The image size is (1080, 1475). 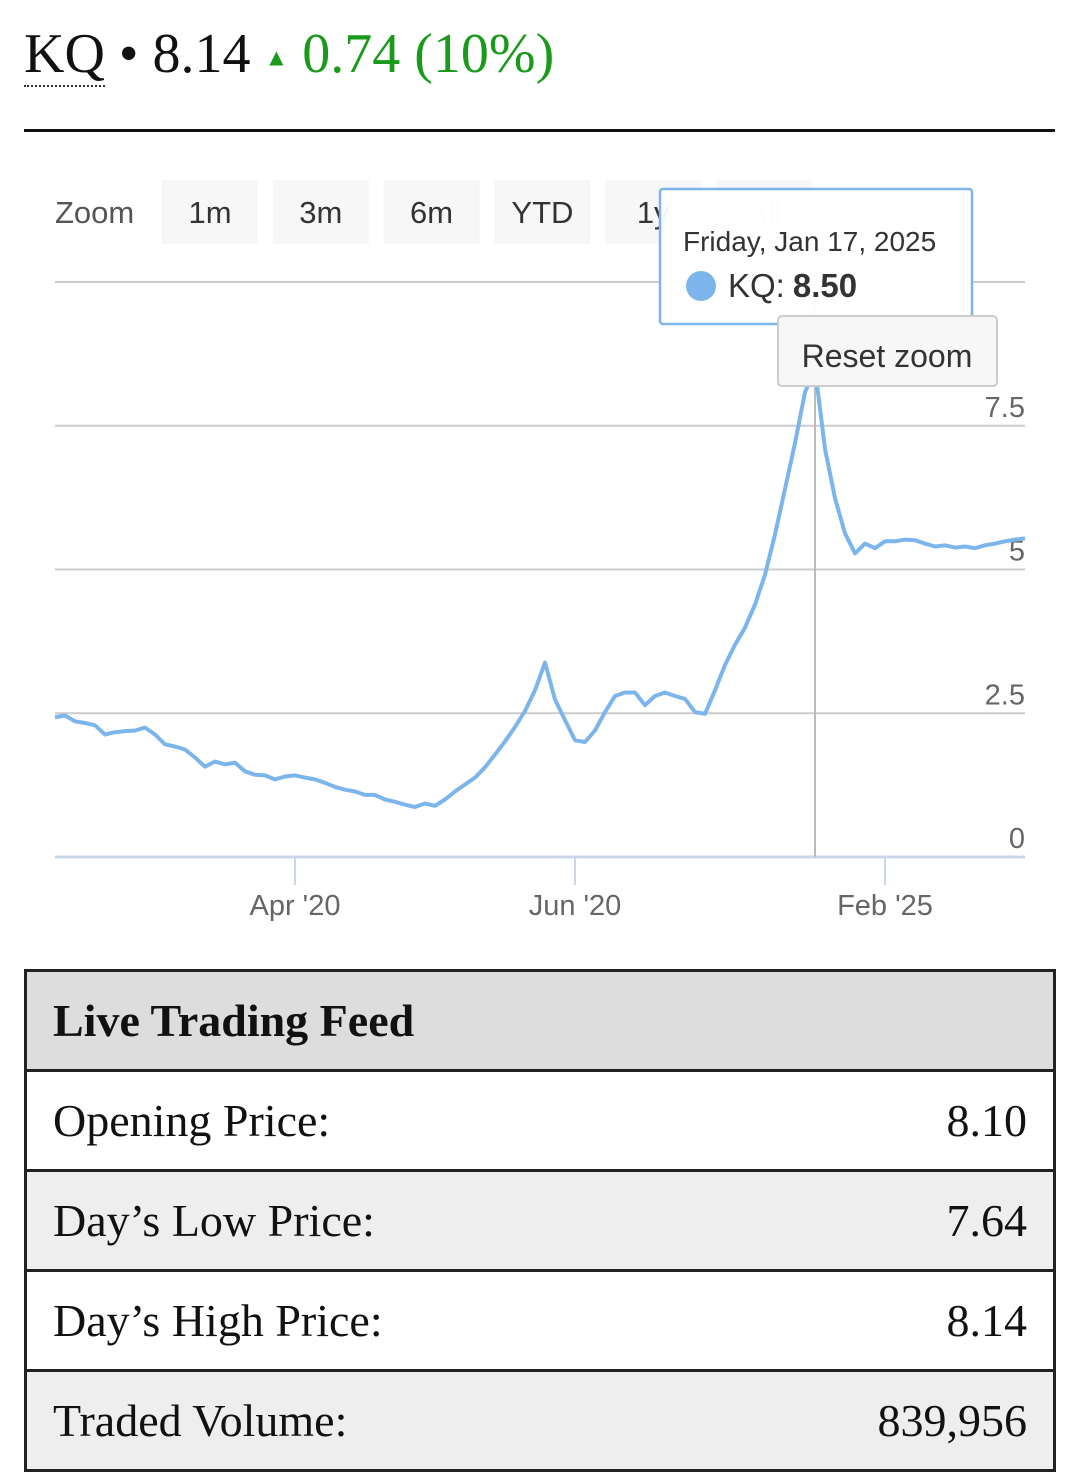 I want to click on zoom-button-label: 6m, so click(x=431, y=212).